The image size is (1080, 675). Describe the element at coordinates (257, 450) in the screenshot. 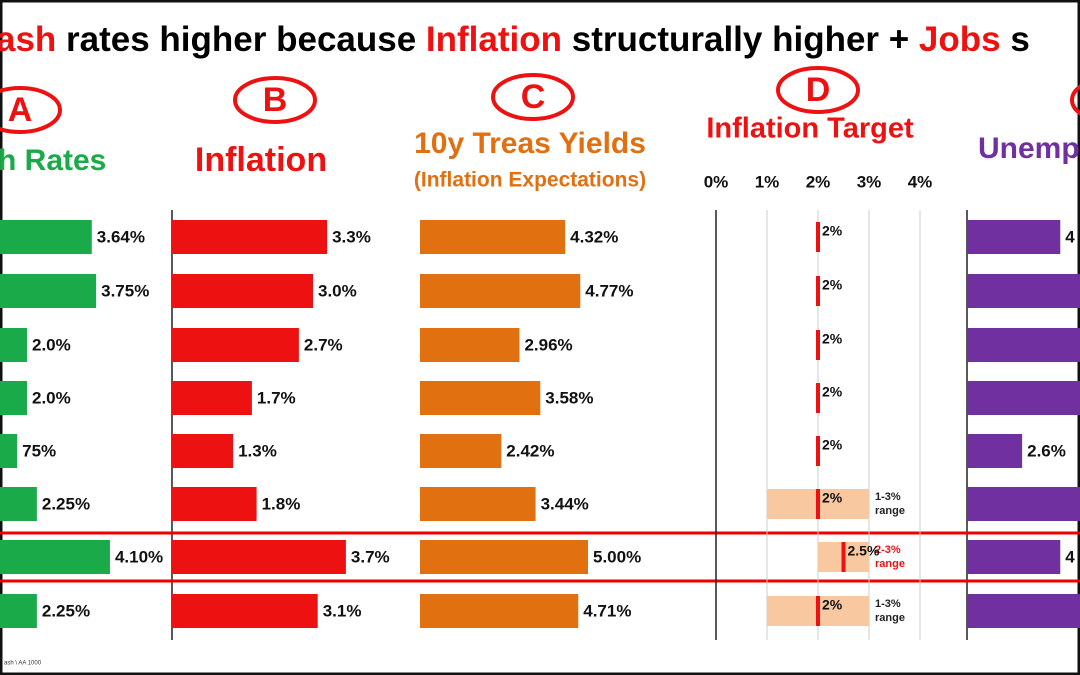

I see `value-label: 1.3%` at that location.